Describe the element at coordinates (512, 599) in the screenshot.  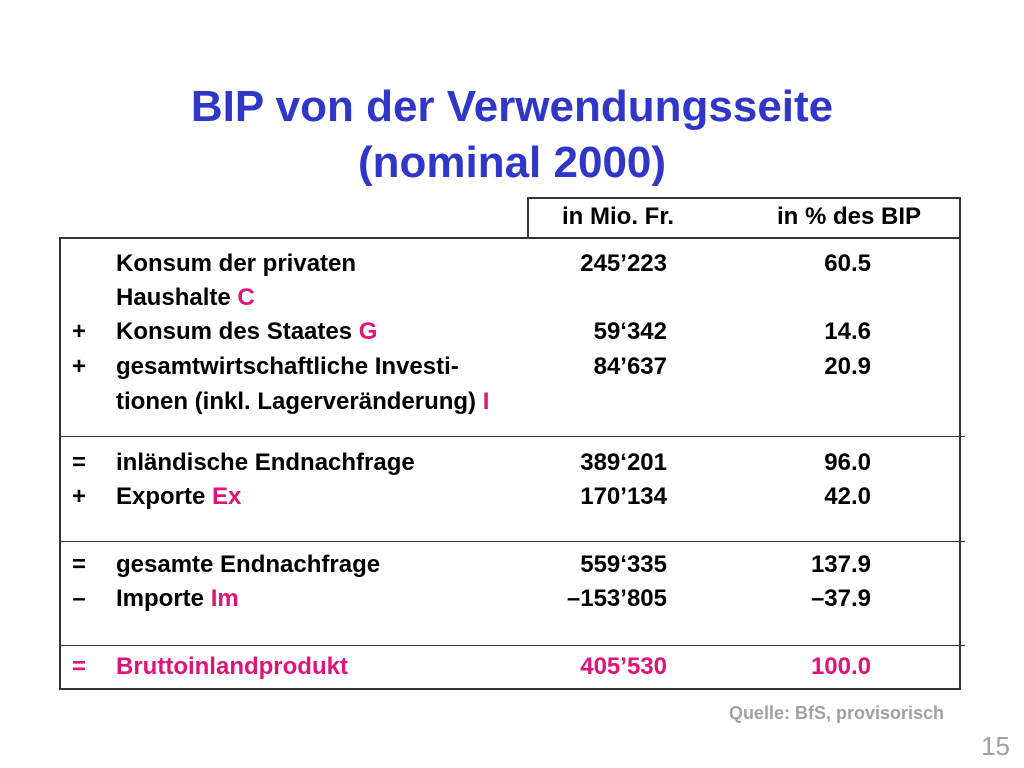
I see `table-row: – Importe Im –153’805 –37.9` at that location.